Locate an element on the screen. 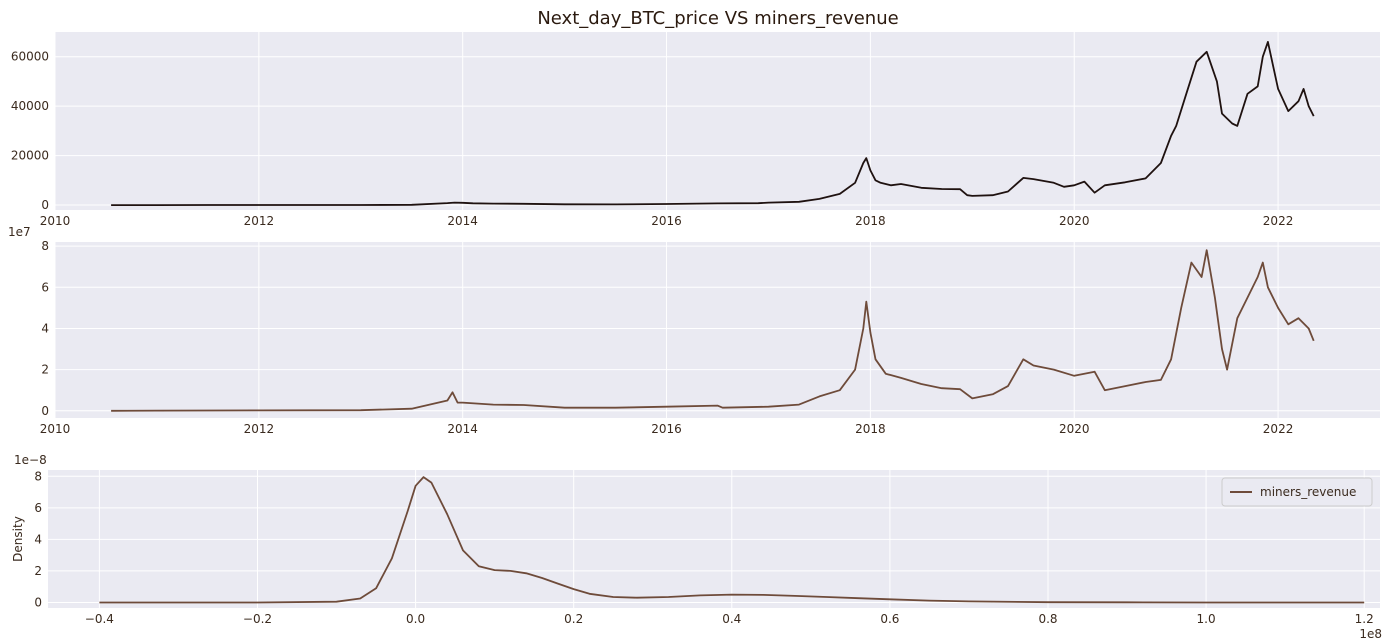 This screenshot has width=1400, height=644. x-tick-label: −0.2 is located at coordinates (257, 619).